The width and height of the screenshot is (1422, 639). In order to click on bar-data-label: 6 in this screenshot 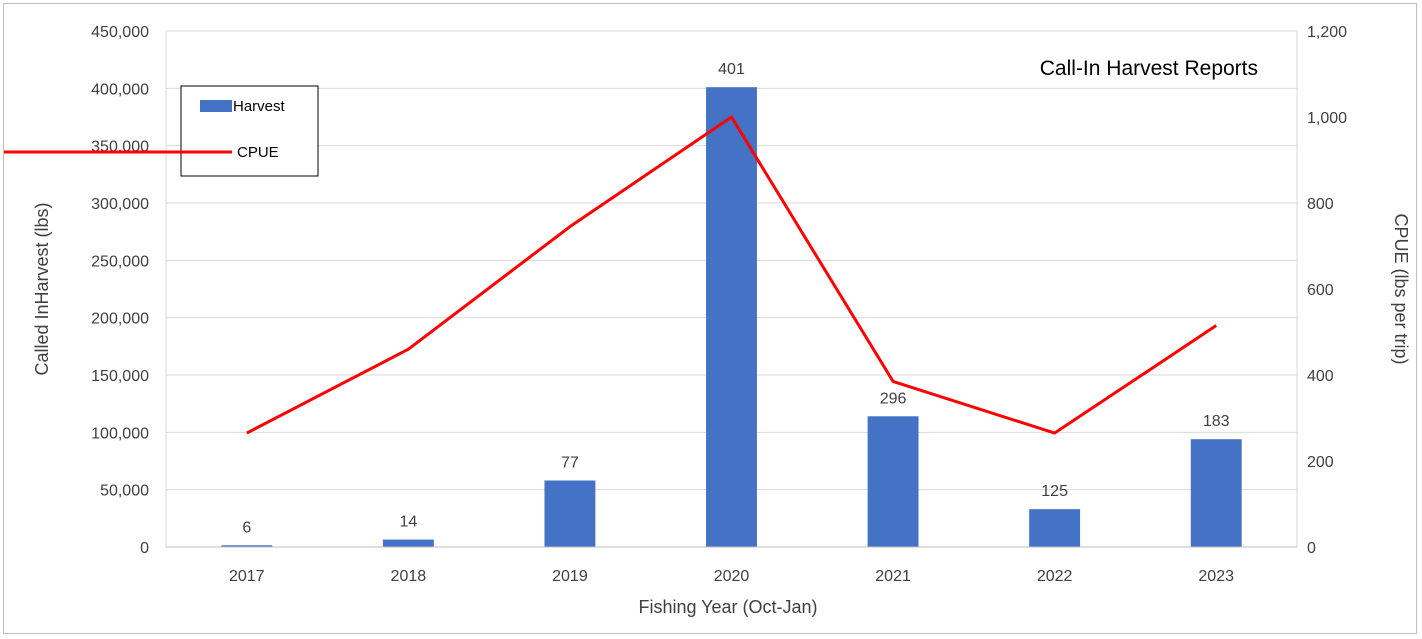, I will do `click(246, 527)`.